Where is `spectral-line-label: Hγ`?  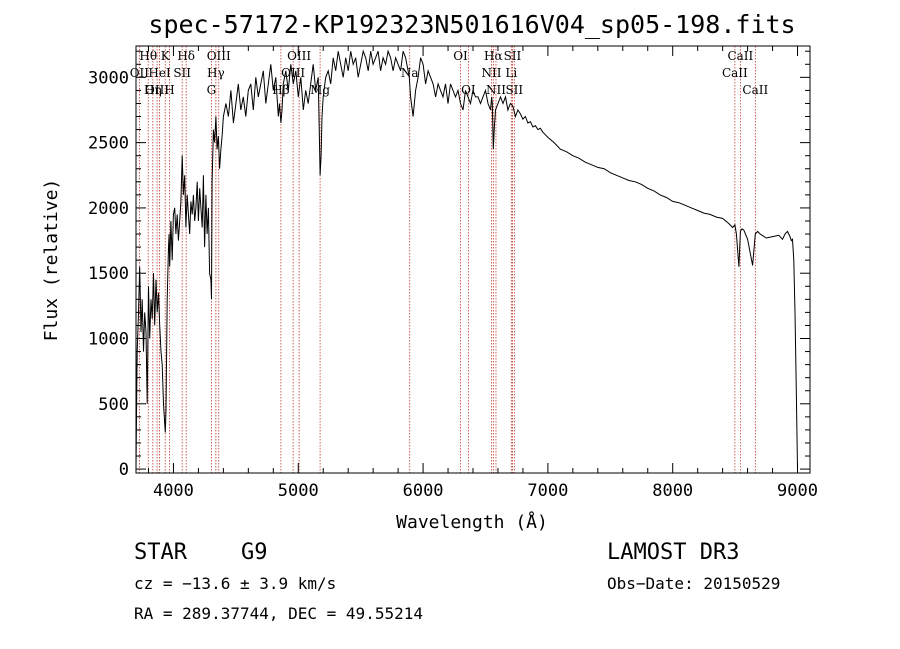
spectral-line-label: Hγ is located at coordinates (216, 73).